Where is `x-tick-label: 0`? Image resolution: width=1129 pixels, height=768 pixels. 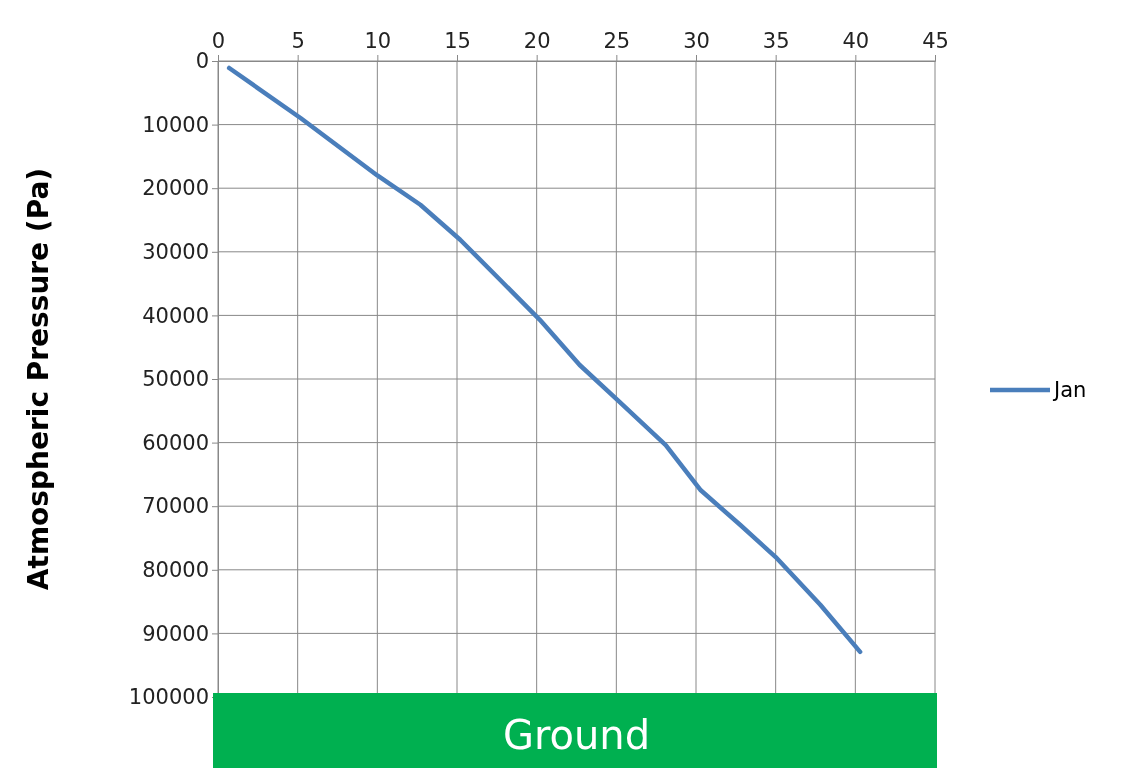 x-tick-label: 0 is located at coordinates (218, 40).